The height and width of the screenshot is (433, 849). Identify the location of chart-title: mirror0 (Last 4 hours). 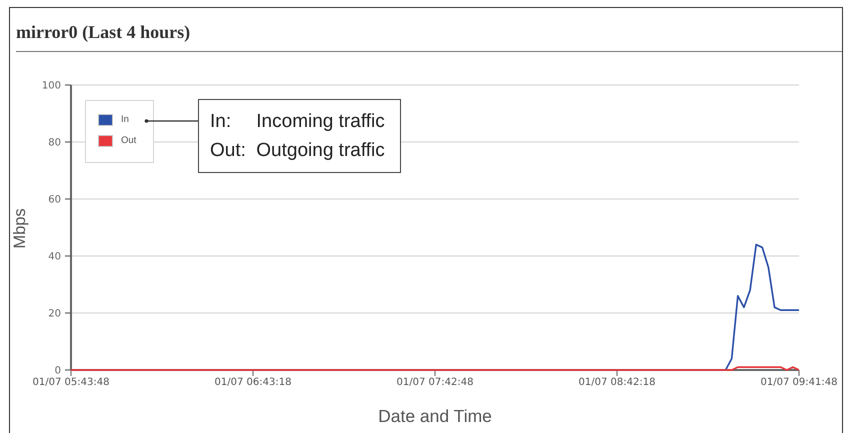
(103, 32).